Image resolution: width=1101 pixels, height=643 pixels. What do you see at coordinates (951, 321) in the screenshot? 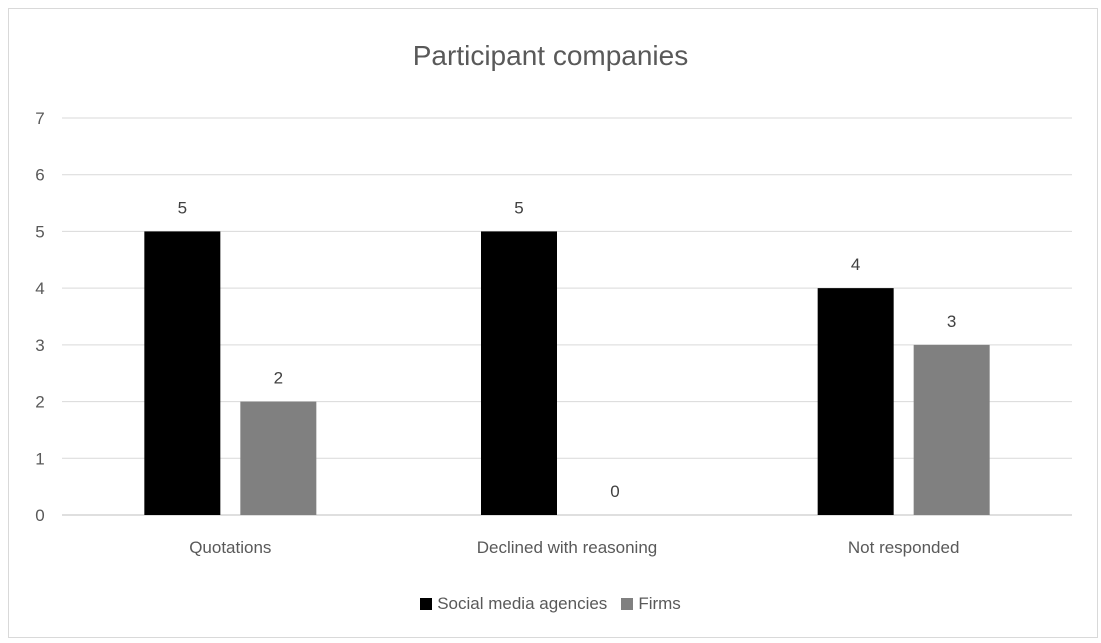
I see `data-label-firms-2: 3` at bounding box center [951, 321].